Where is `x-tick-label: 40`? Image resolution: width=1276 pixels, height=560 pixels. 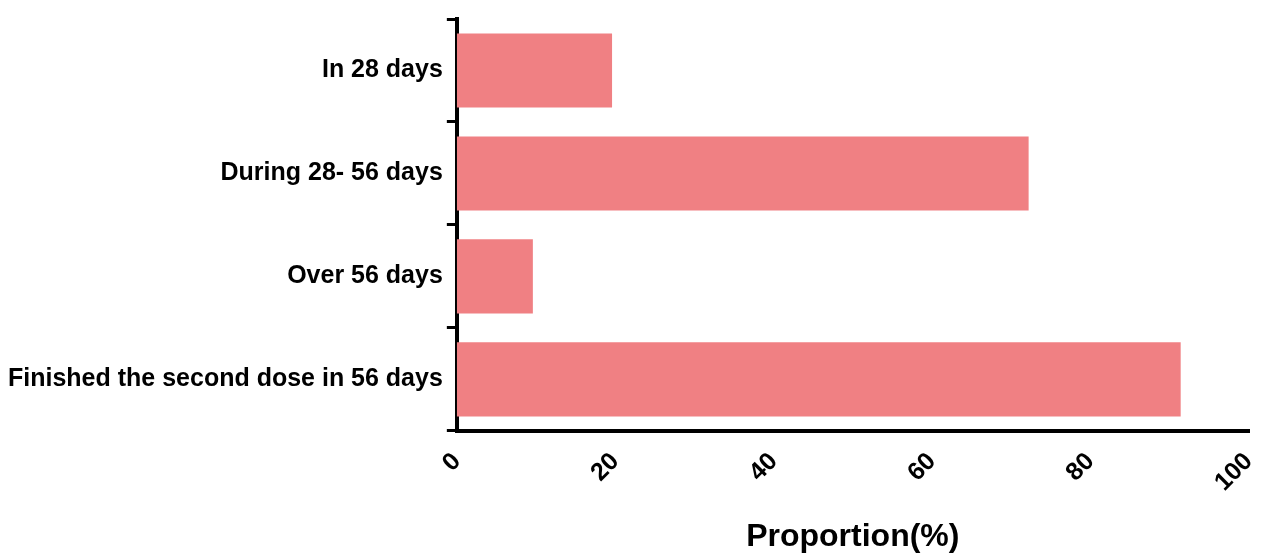 x-tick-label: 40 is located at coordinates (762, 466).